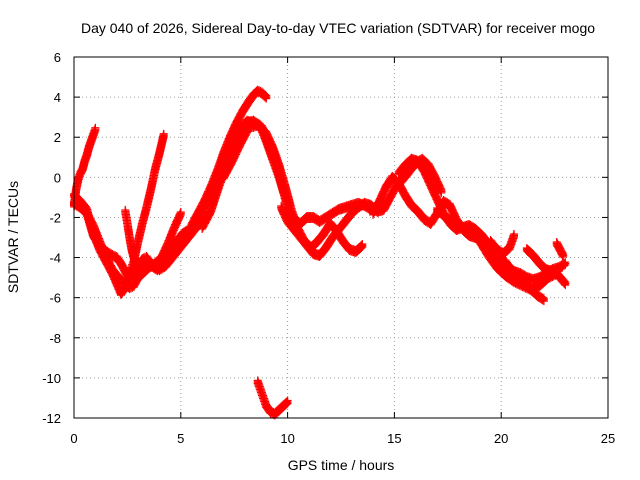 The width and height of the screenshot is (640, 480). Describe the element at coordinates (73, 438) in the screenshot. I see `x-tick-label: 0` at that location.